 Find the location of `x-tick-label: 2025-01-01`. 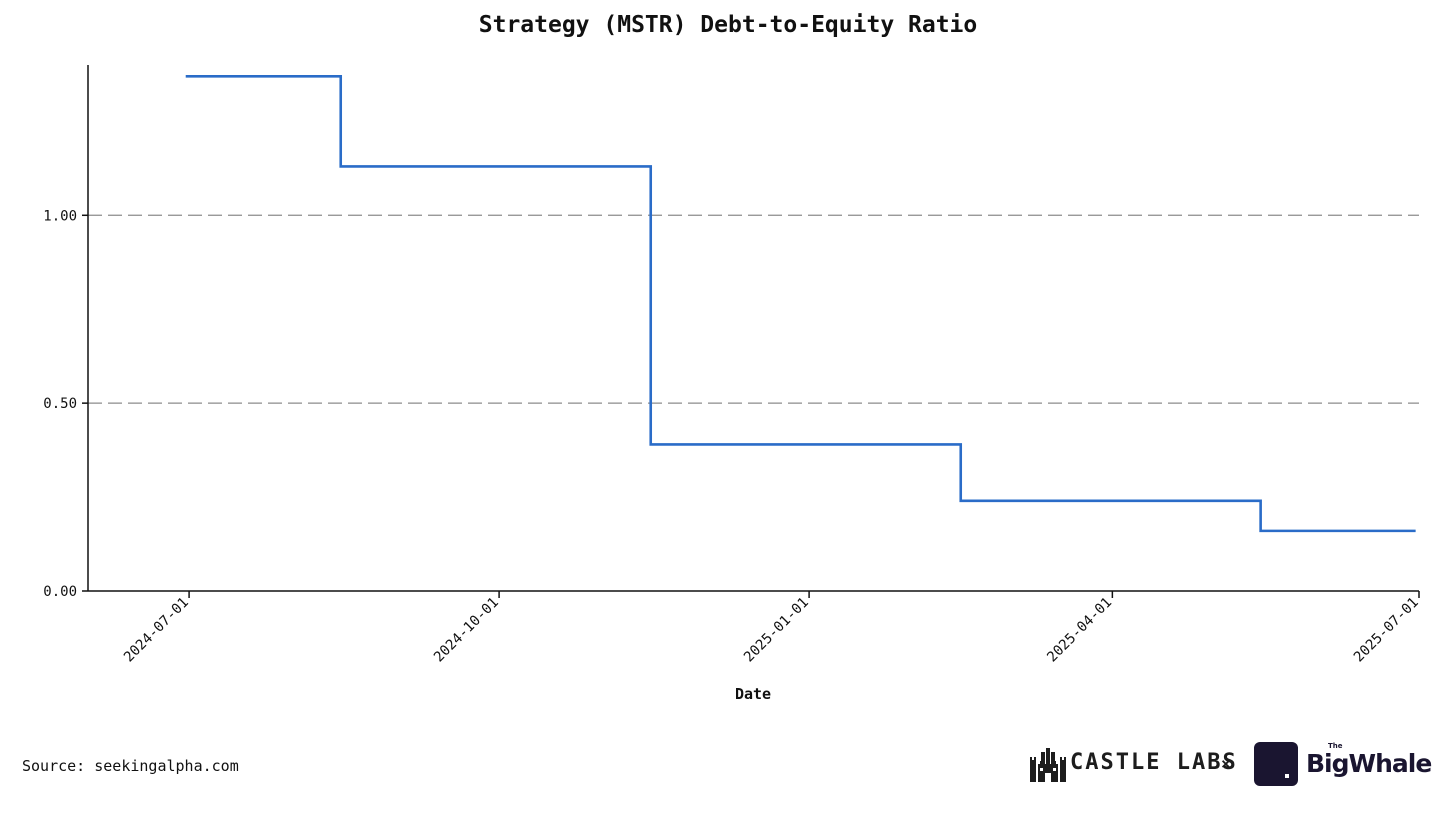

x-tick-label: 2025-01-01 is located at coordinates (776, 630).